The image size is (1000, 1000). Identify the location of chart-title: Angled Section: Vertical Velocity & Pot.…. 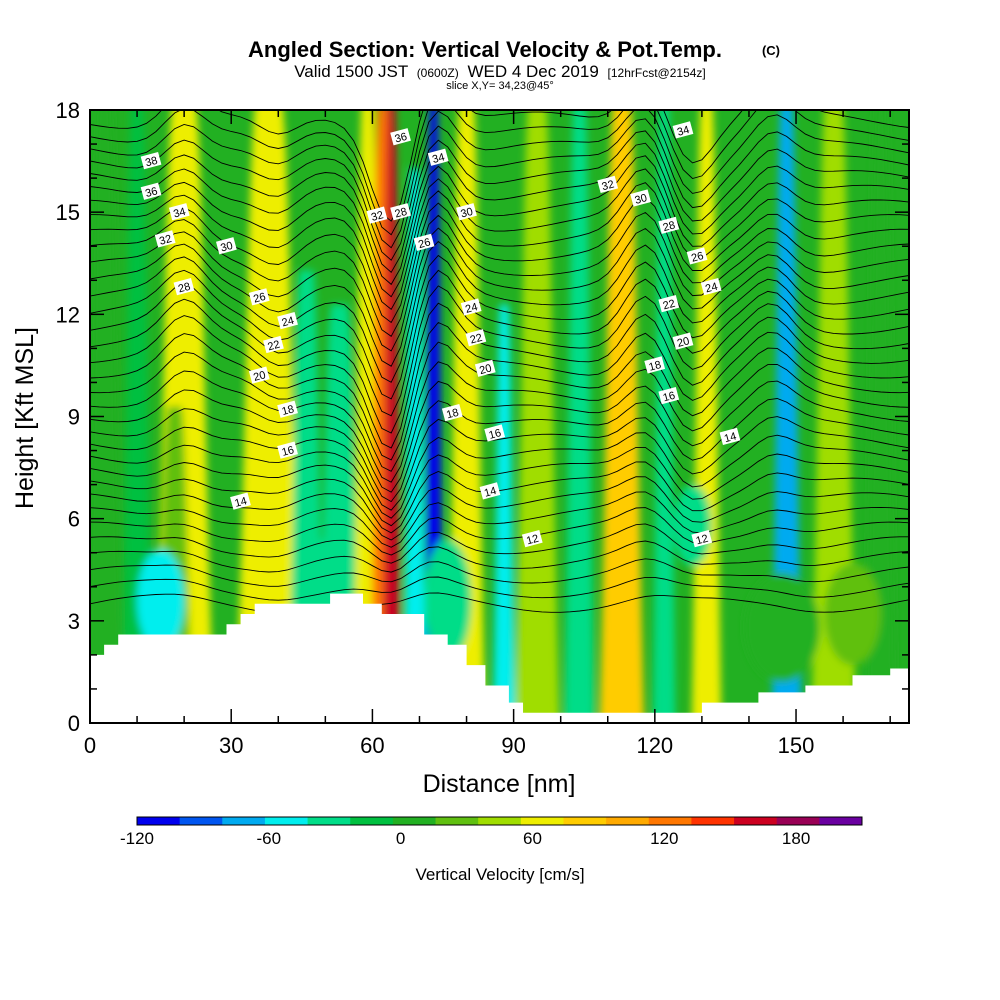
(485, 49).